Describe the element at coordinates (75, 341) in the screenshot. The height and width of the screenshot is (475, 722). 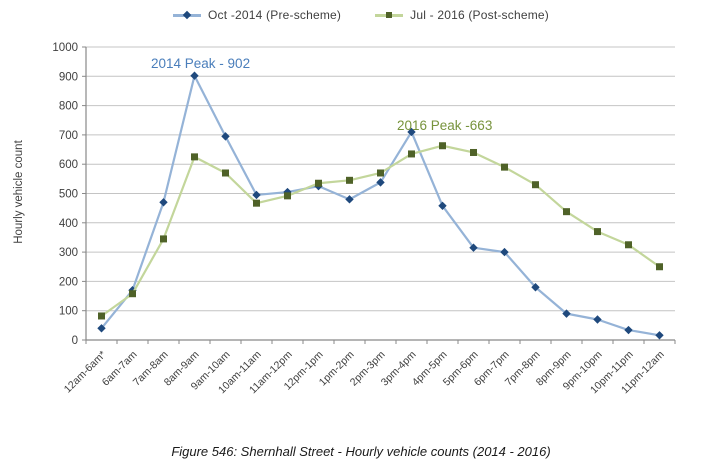
I see `y-tick-label: 0` at that location.